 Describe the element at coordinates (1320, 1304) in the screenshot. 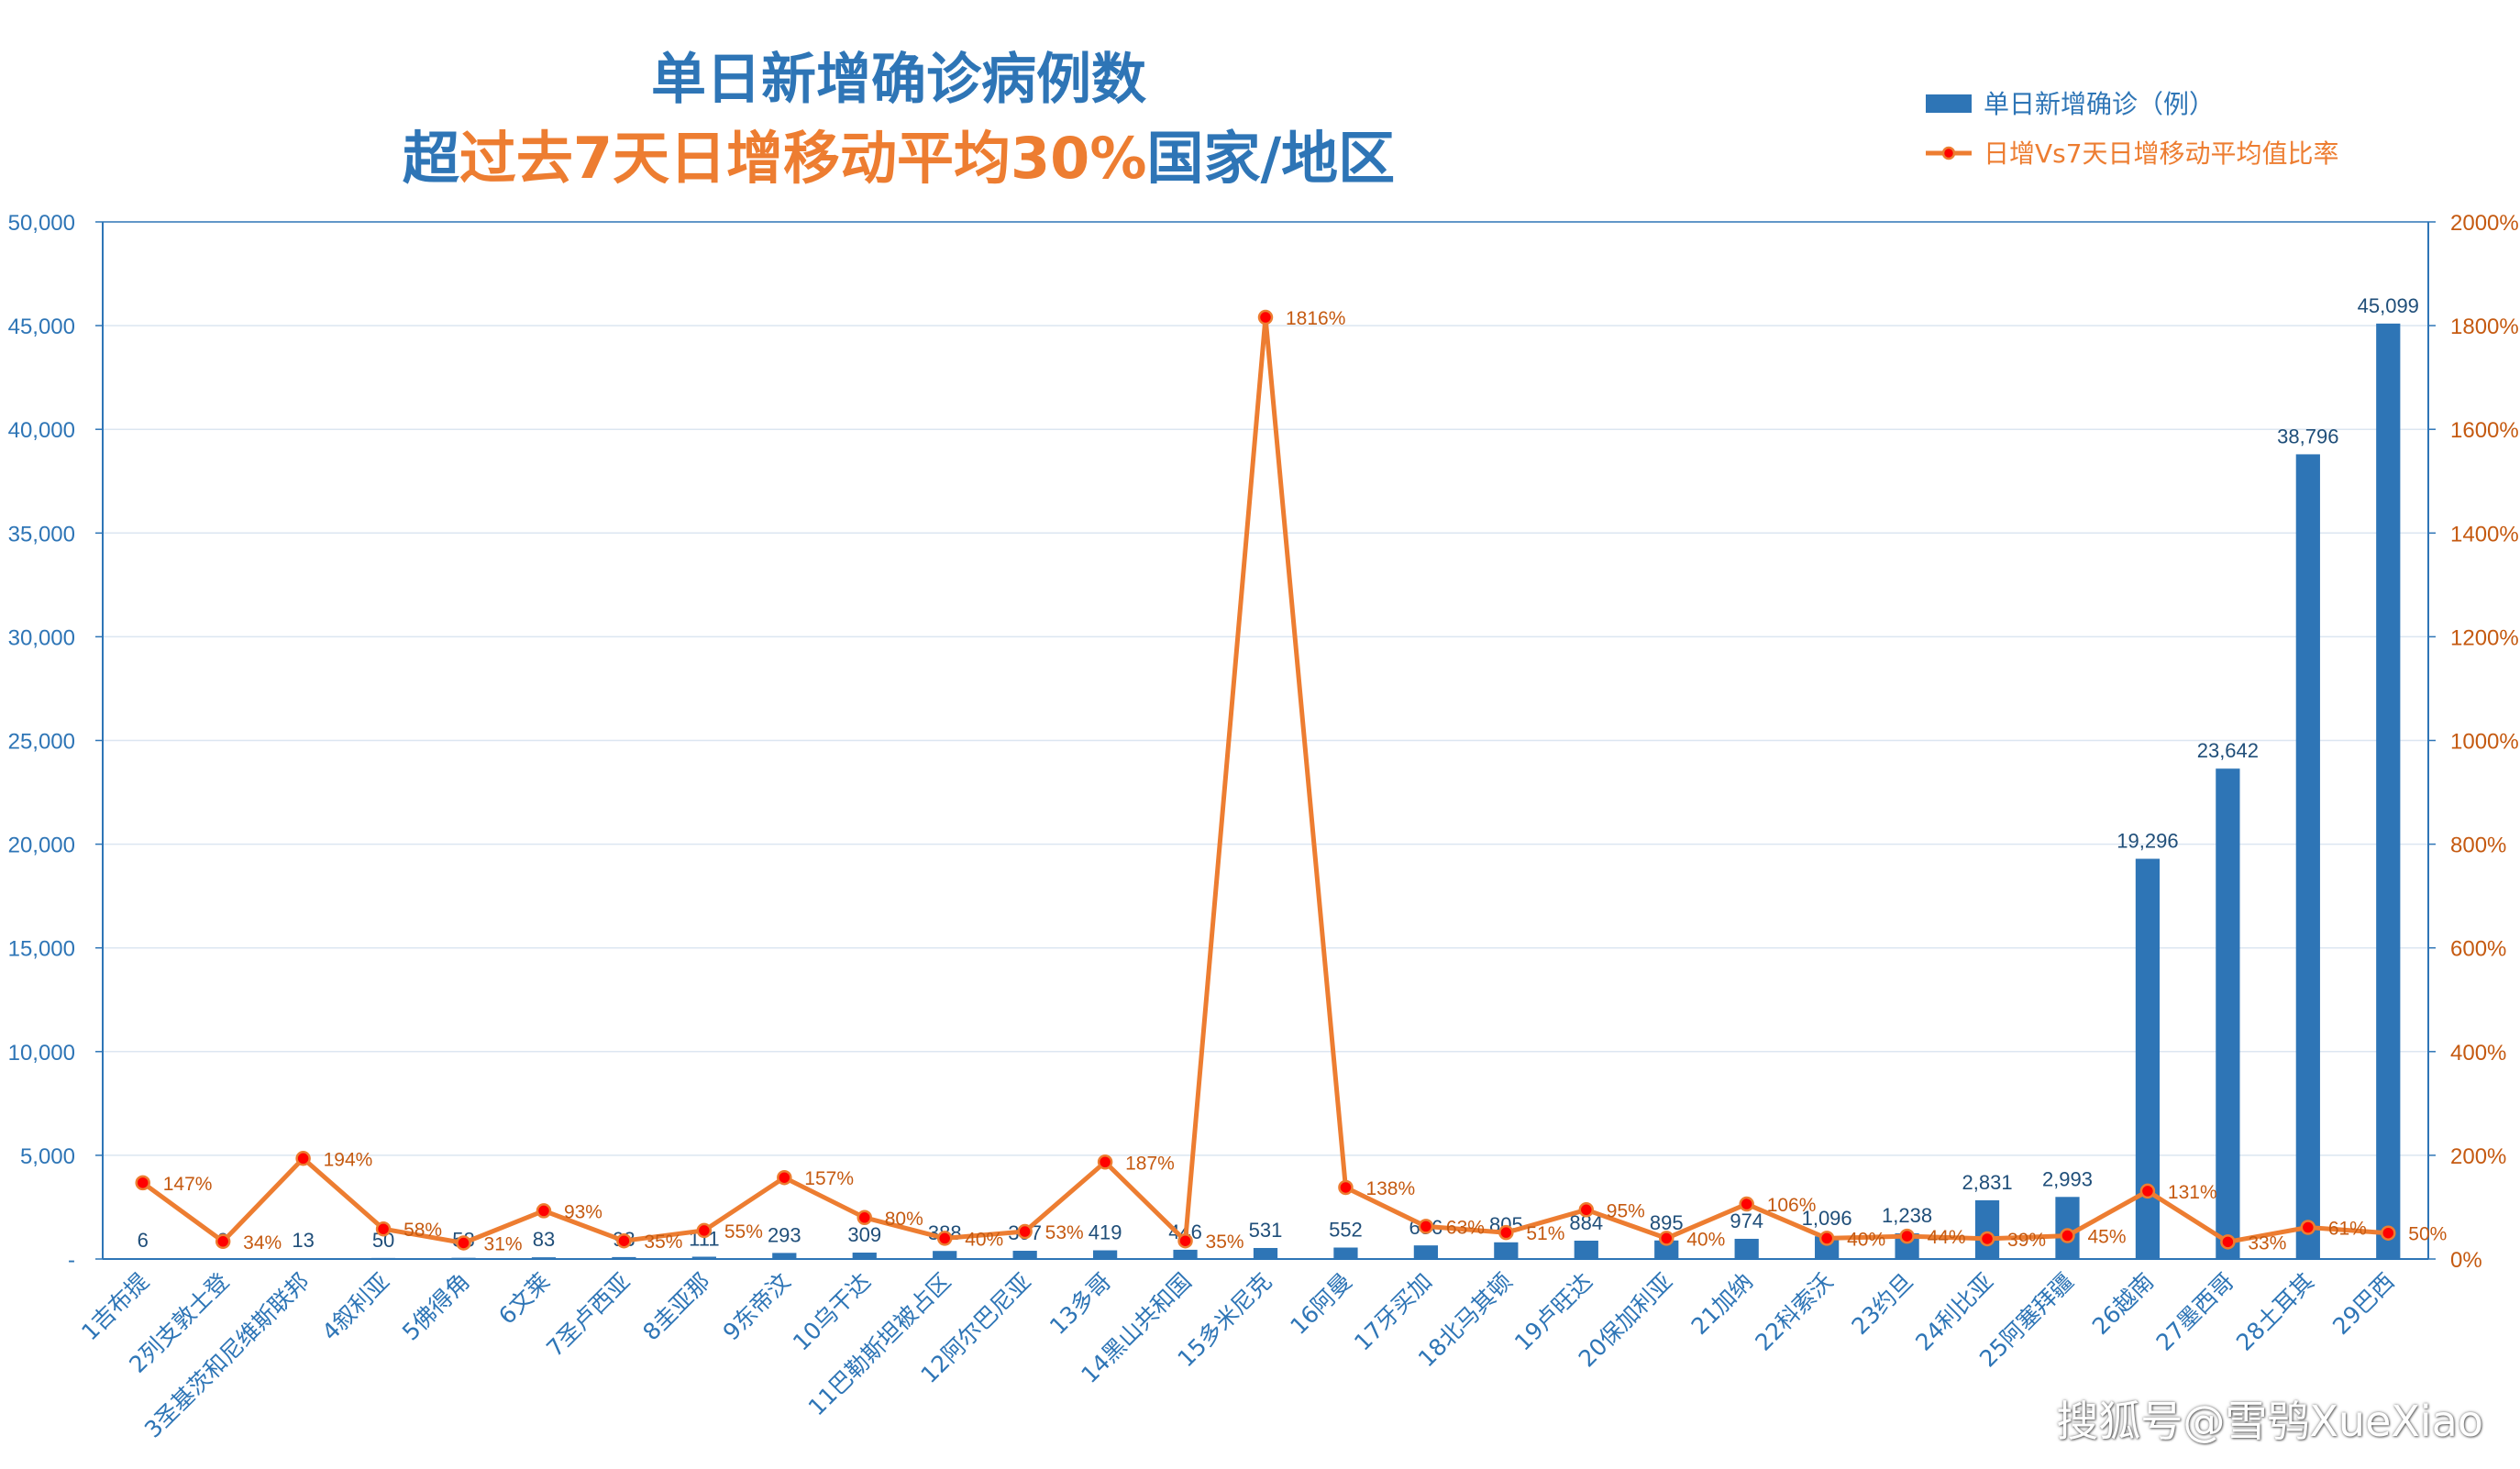

I see `x-tick-label: 16阿曼` at that location.